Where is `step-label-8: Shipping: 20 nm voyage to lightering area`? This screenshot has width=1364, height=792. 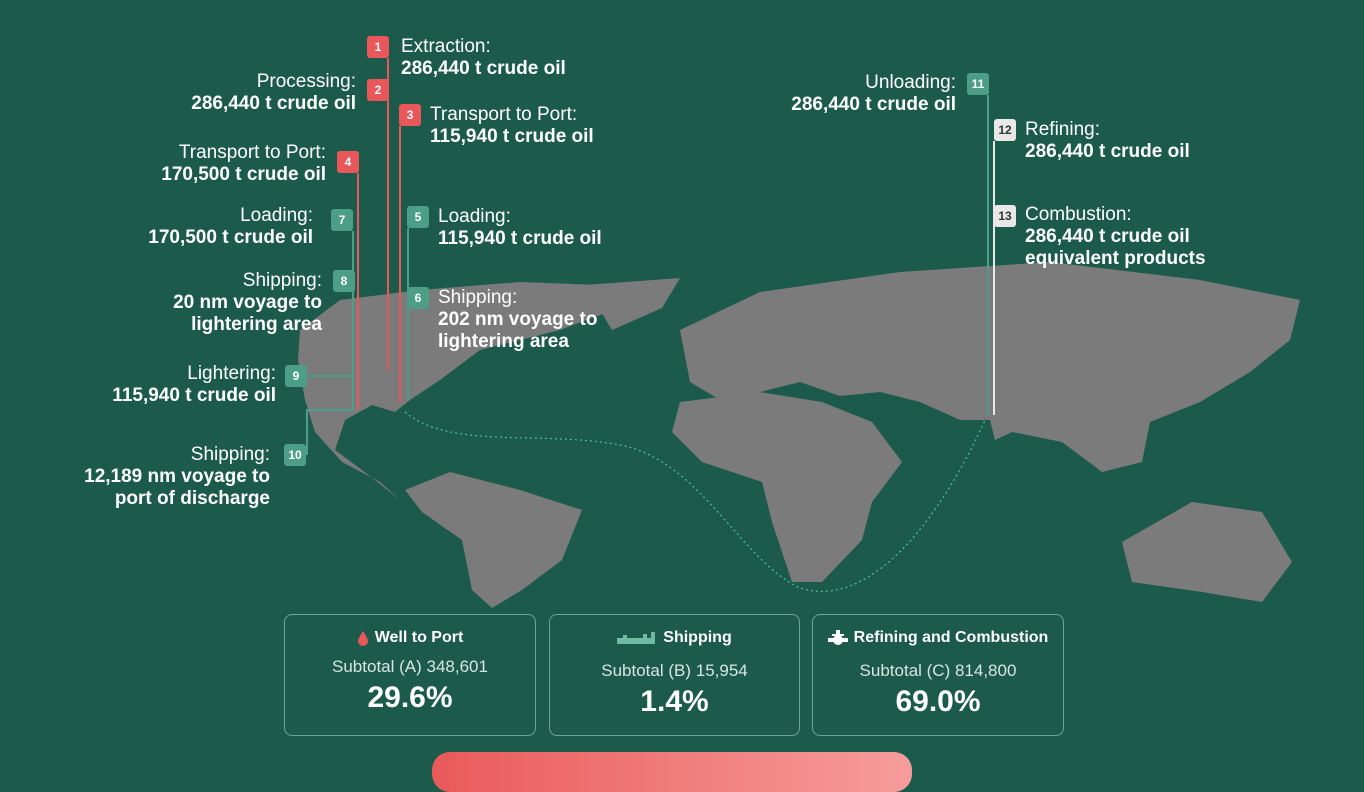
step-label-8: Shipping: 20 nm voyage to lightering area is located at coordinates (247, 302).